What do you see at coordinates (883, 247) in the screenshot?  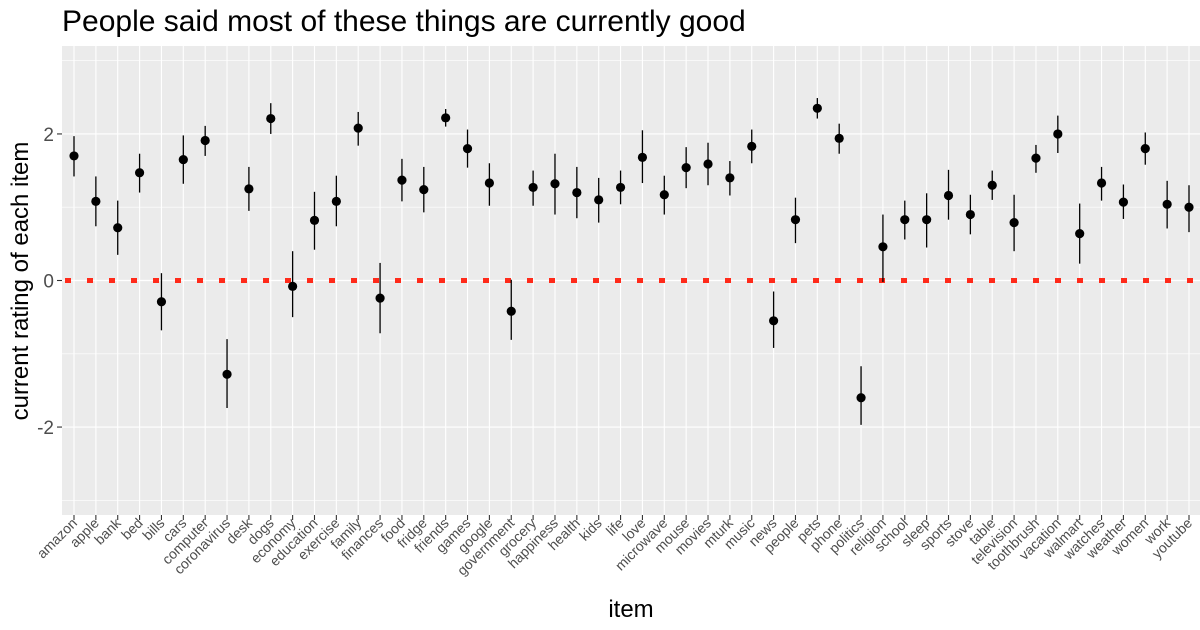 I see `point-religion` at bounding box center [883, 247].